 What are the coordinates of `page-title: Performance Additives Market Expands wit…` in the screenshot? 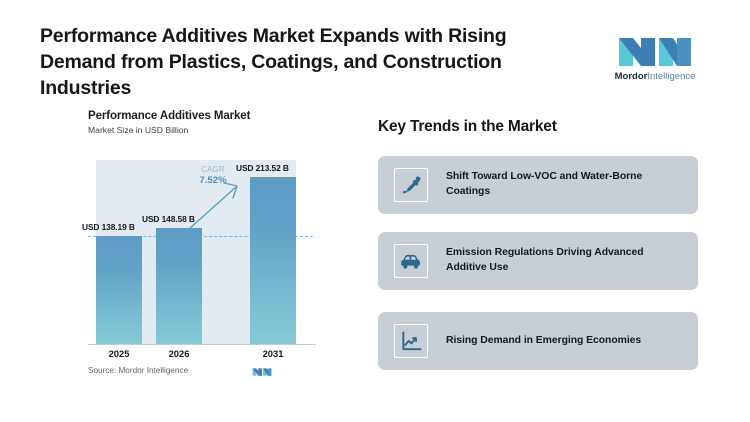 It's located at (273, 62).